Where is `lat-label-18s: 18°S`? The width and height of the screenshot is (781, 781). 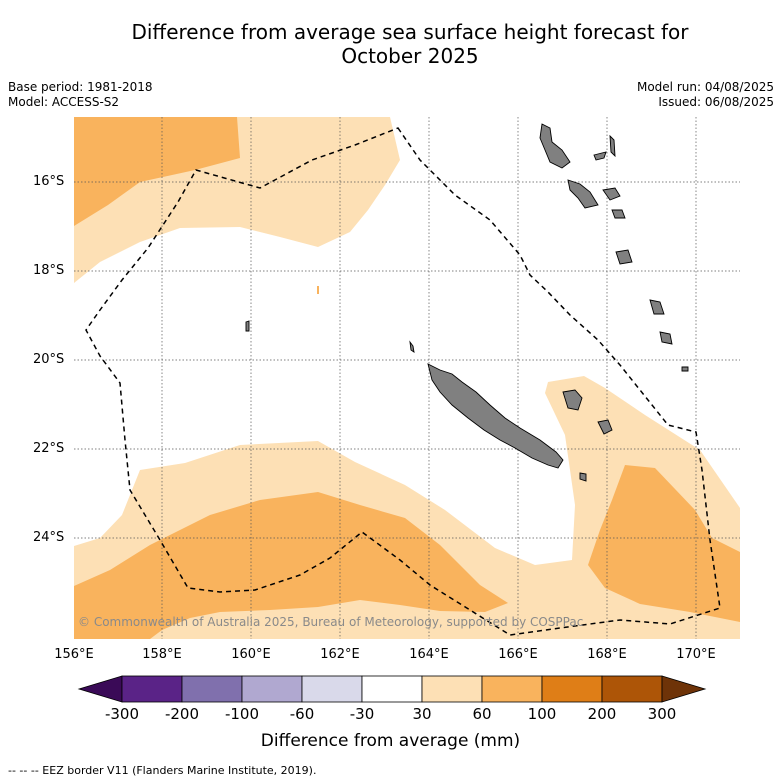
lat-label-18s: 18°S is located at coordinates (49, 270).